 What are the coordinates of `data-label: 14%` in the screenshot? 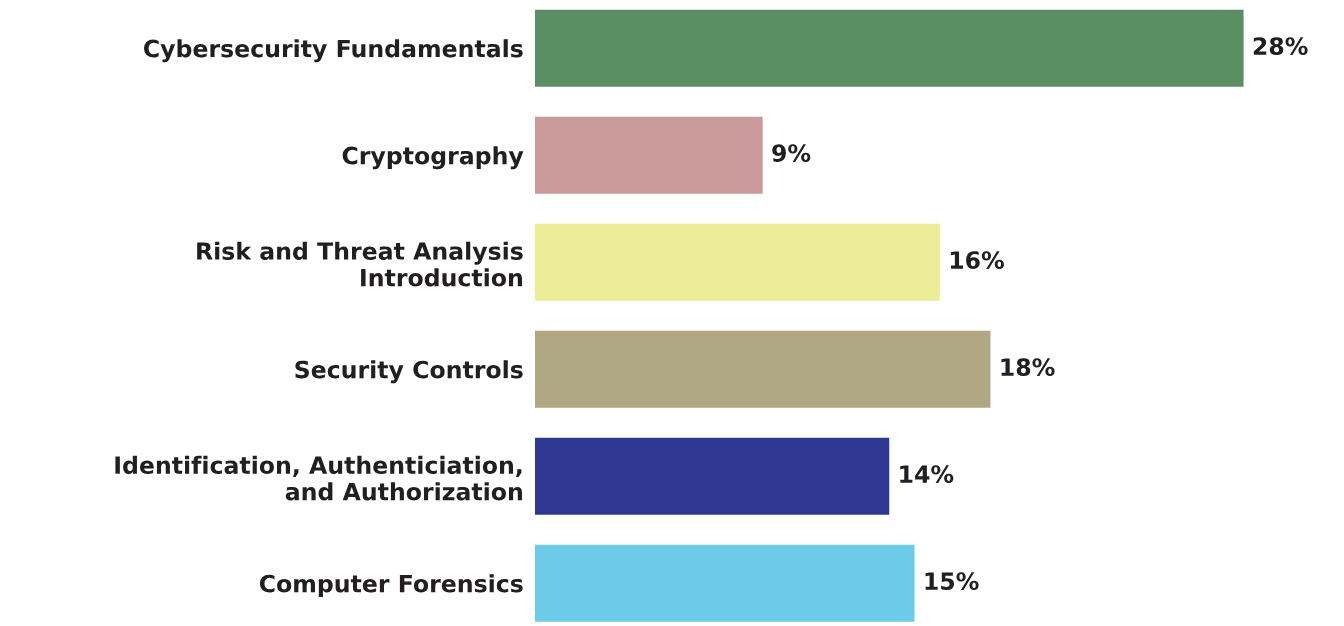 It's located at (927, 474).